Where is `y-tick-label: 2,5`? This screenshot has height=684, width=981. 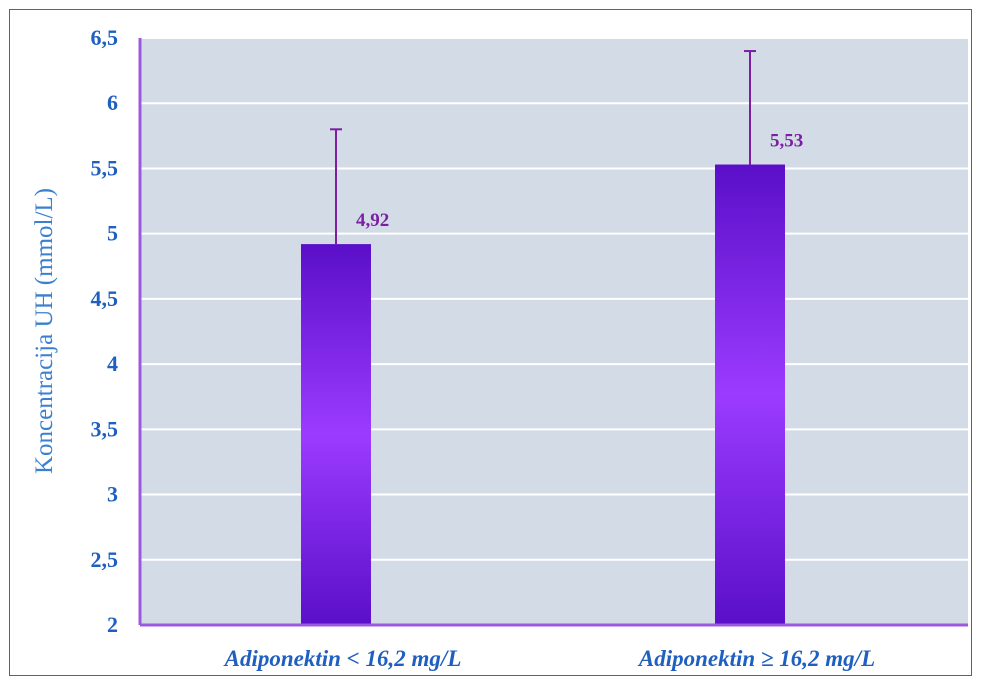
y-tick-label: 2,5 is located at coordinates (105, 559).